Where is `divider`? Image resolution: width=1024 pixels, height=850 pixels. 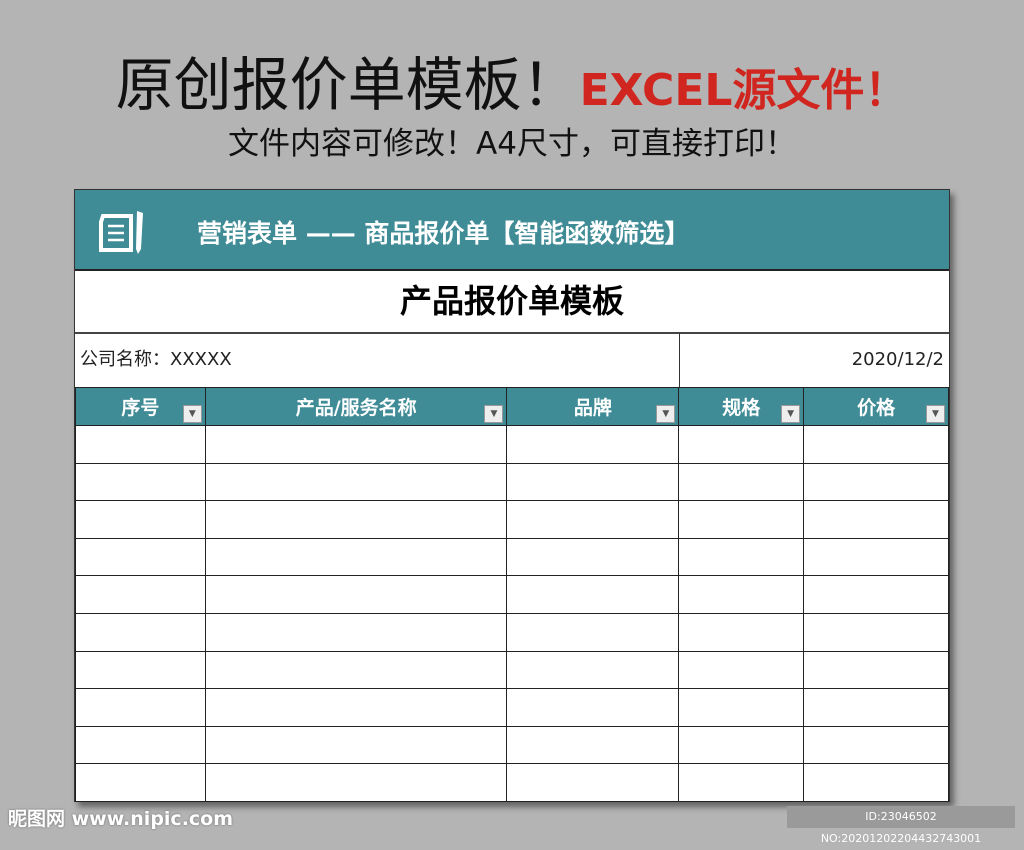 divider is located at coordinates (679, 360).